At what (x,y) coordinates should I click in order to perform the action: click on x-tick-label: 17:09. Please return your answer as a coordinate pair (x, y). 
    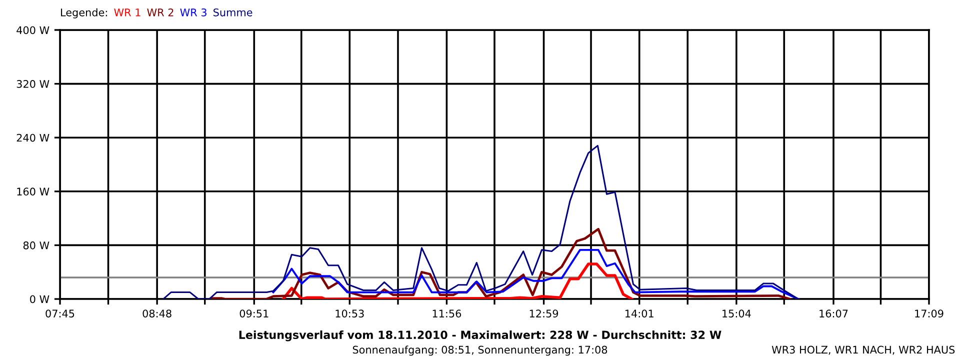
    Looking at the image, I should click on (929, 314).